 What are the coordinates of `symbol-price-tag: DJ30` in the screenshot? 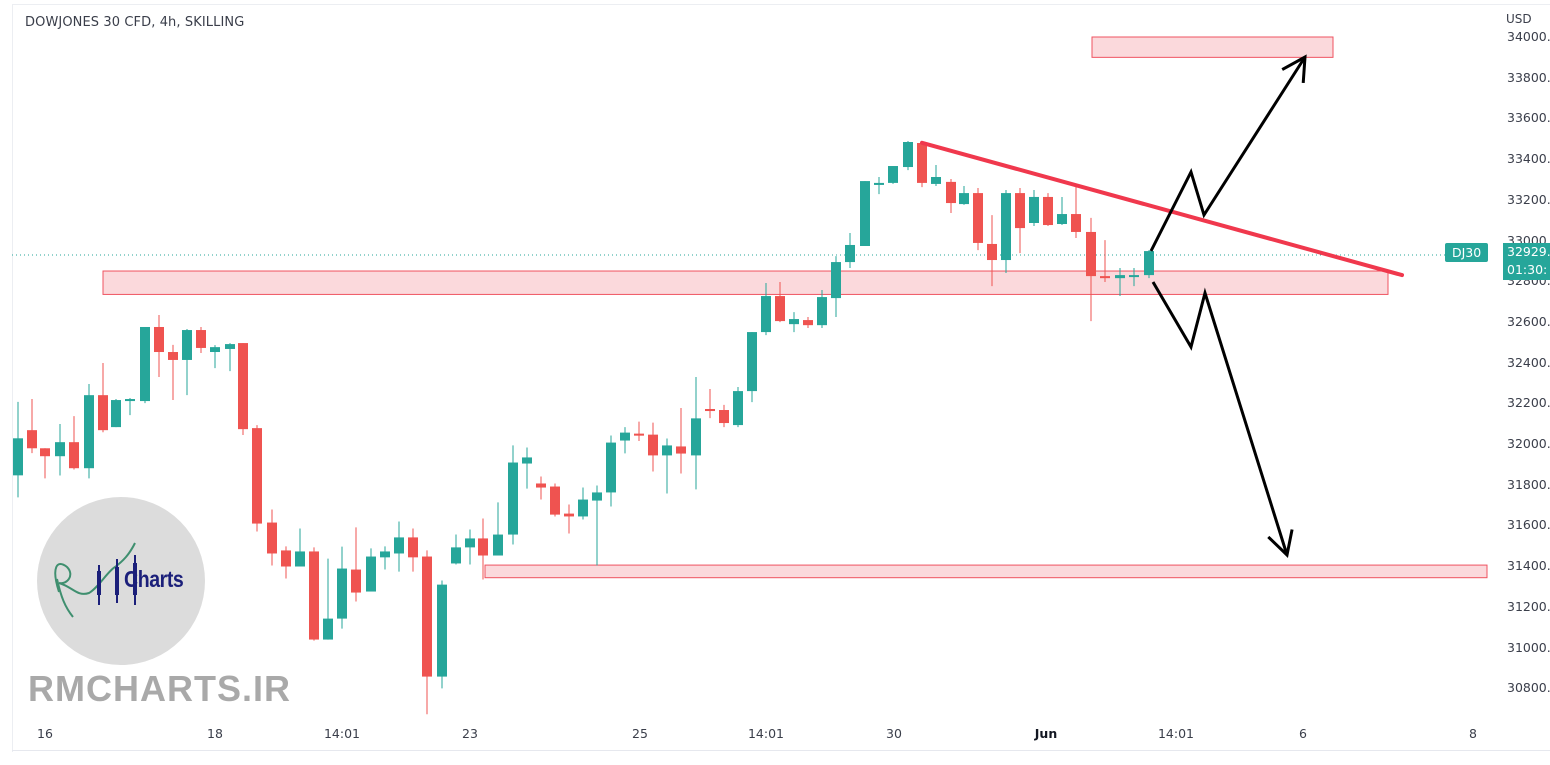 It's located at (1467, 252).